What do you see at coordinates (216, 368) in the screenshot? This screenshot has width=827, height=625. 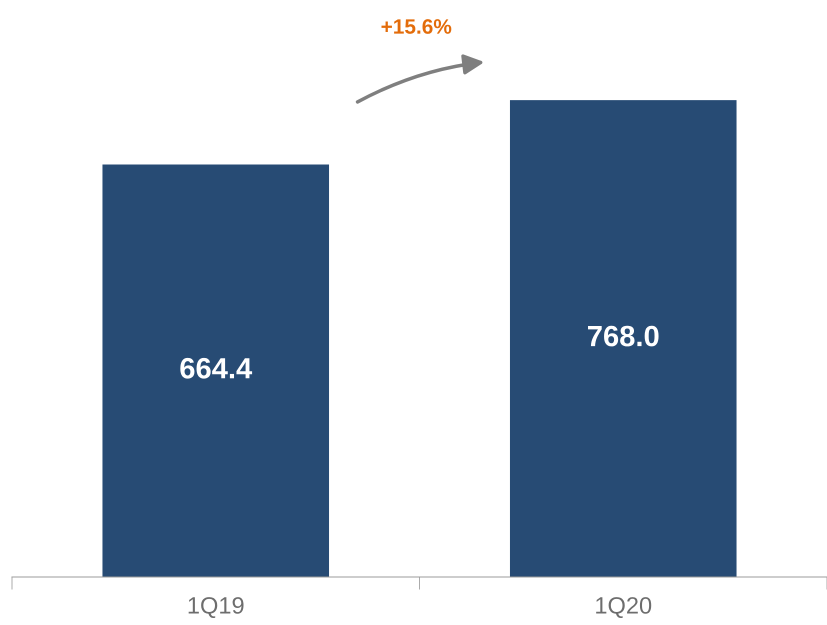 I see `data-label: 664.4` at bounding box center [216, 368].